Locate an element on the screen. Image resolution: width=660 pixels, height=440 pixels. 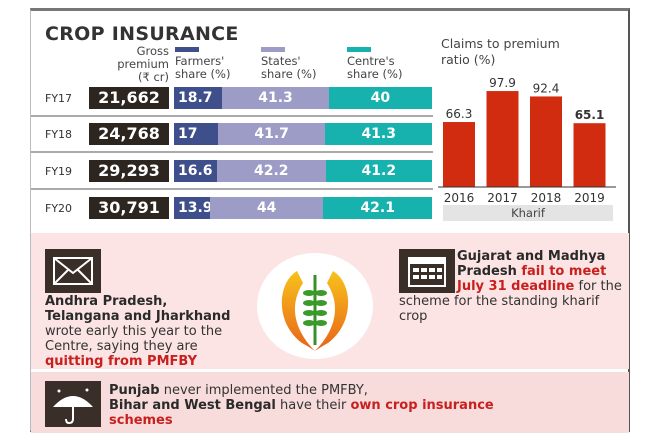
data-label: 65.1 is located at coordinates (590, 115).